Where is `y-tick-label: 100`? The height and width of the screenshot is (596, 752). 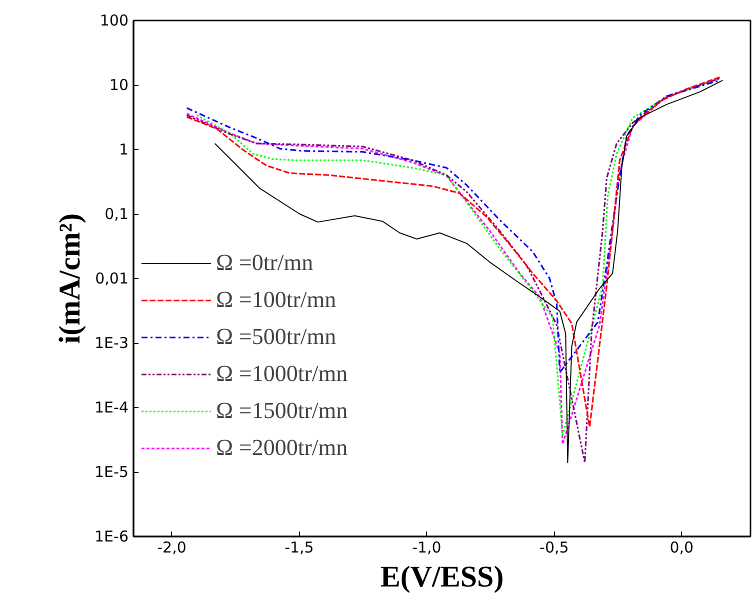 y-tick-label: 100 is located at coordinates (114, 21).